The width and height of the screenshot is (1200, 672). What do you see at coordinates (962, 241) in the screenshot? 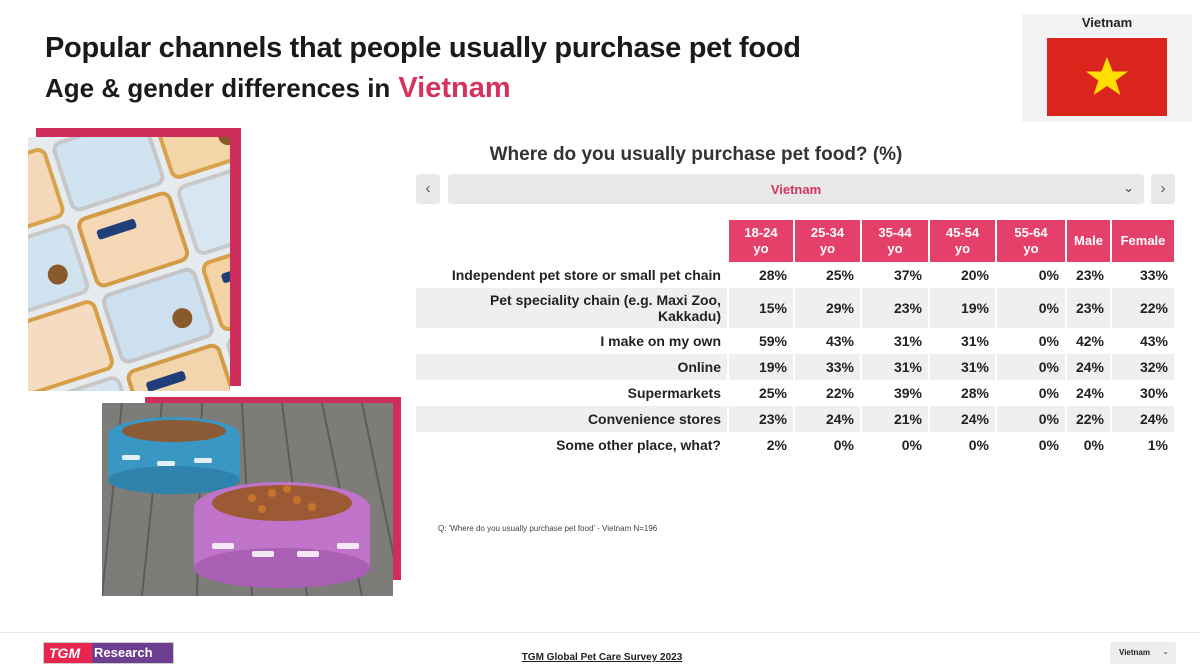
I see `column-header: 45-54 yo` at bounding box center [962, 241].